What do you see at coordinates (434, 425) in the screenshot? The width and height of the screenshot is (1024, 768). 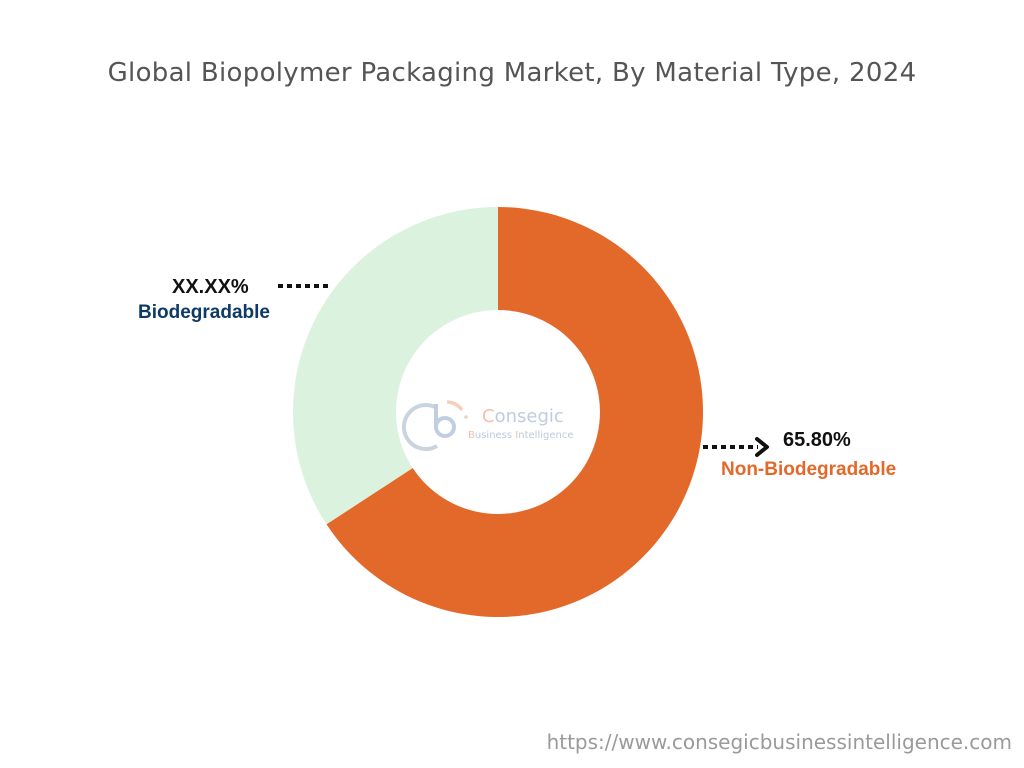 I see `consegic-logo-icon` at bounding box center [434, 425].